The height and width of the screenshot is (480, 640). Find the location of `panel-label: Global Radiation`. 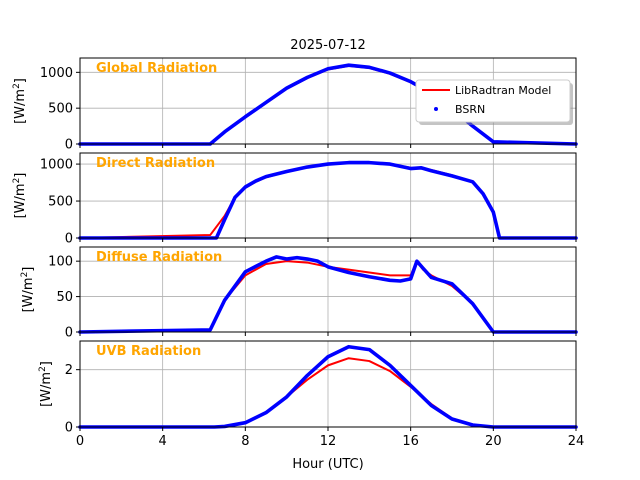

panel-label: Global Radiation is located at coordinates (156, 68).